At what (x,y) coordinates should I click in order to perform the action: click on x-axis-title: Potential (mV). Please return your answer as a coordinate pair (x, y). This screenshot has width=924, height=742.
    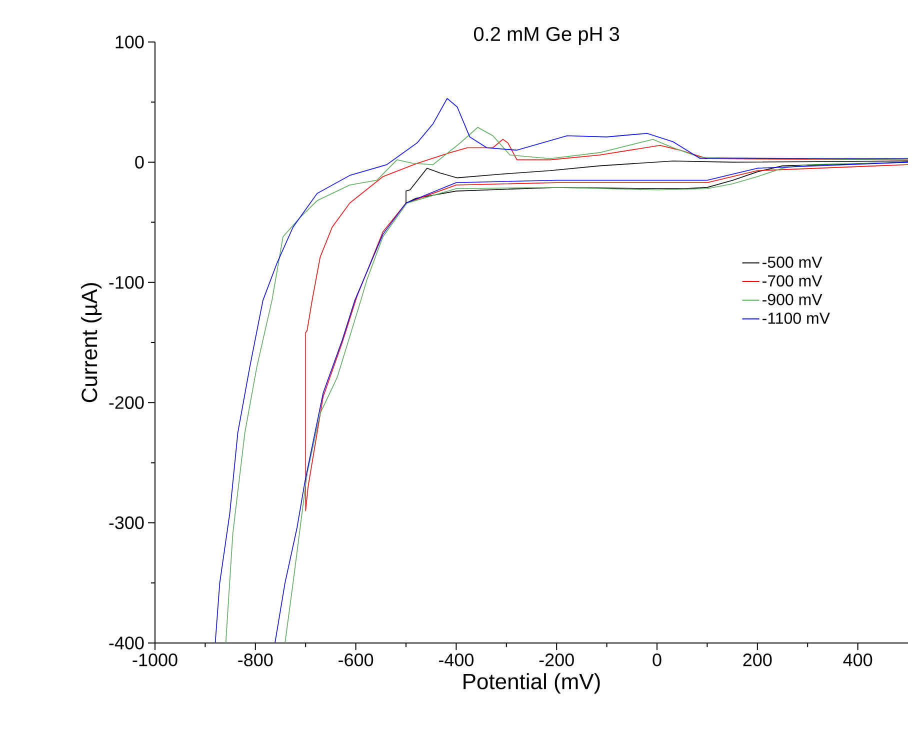
    Looking at the image, I should click on (532, 683).